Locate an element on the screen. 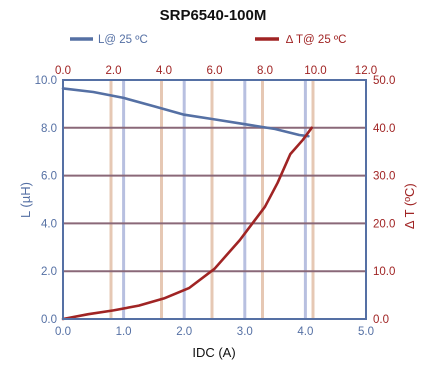  legend: L@ 25 ºC ∆ T@ 25 ºC is located at coordinates (208, 40).